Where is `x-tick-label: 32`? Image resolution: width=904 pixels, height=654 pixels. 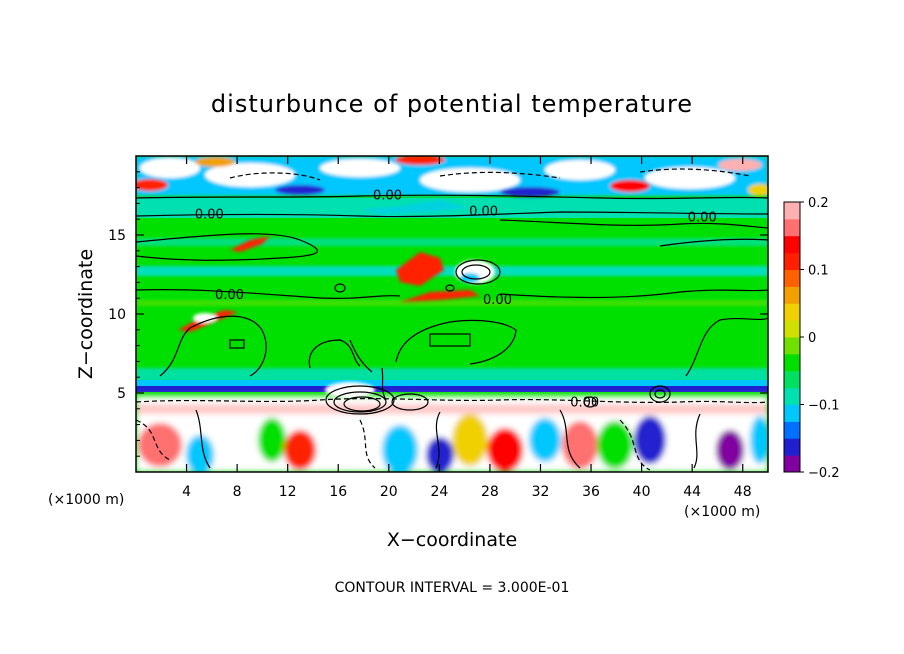
x-tick-label: 32 is located at coordinates (541, 492).